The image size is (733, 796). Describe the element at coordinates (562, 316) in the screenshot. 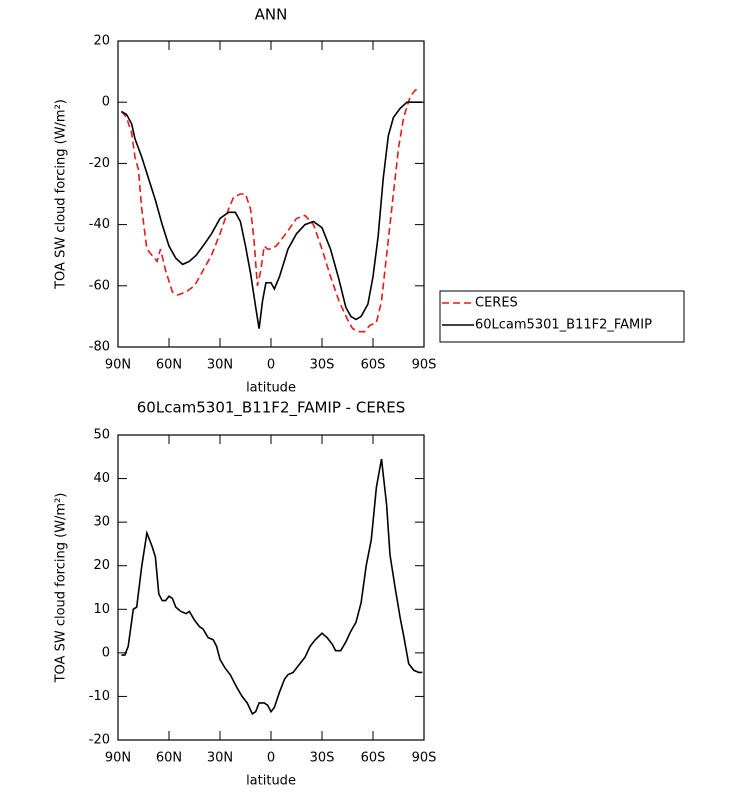

I see `legend-box` at that location.